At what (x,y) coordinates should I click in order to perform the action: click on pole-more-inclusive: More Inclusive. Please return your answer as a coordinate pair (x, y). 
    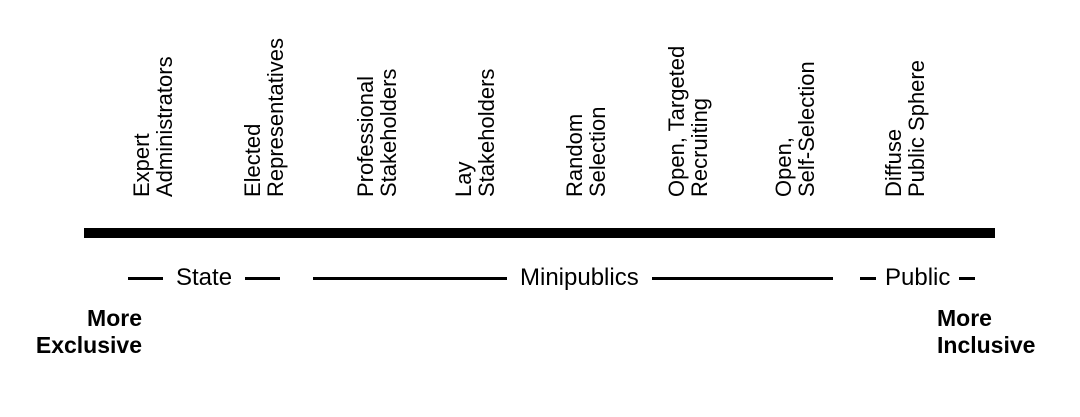
    Looking at the image, I should click on (986, 331).